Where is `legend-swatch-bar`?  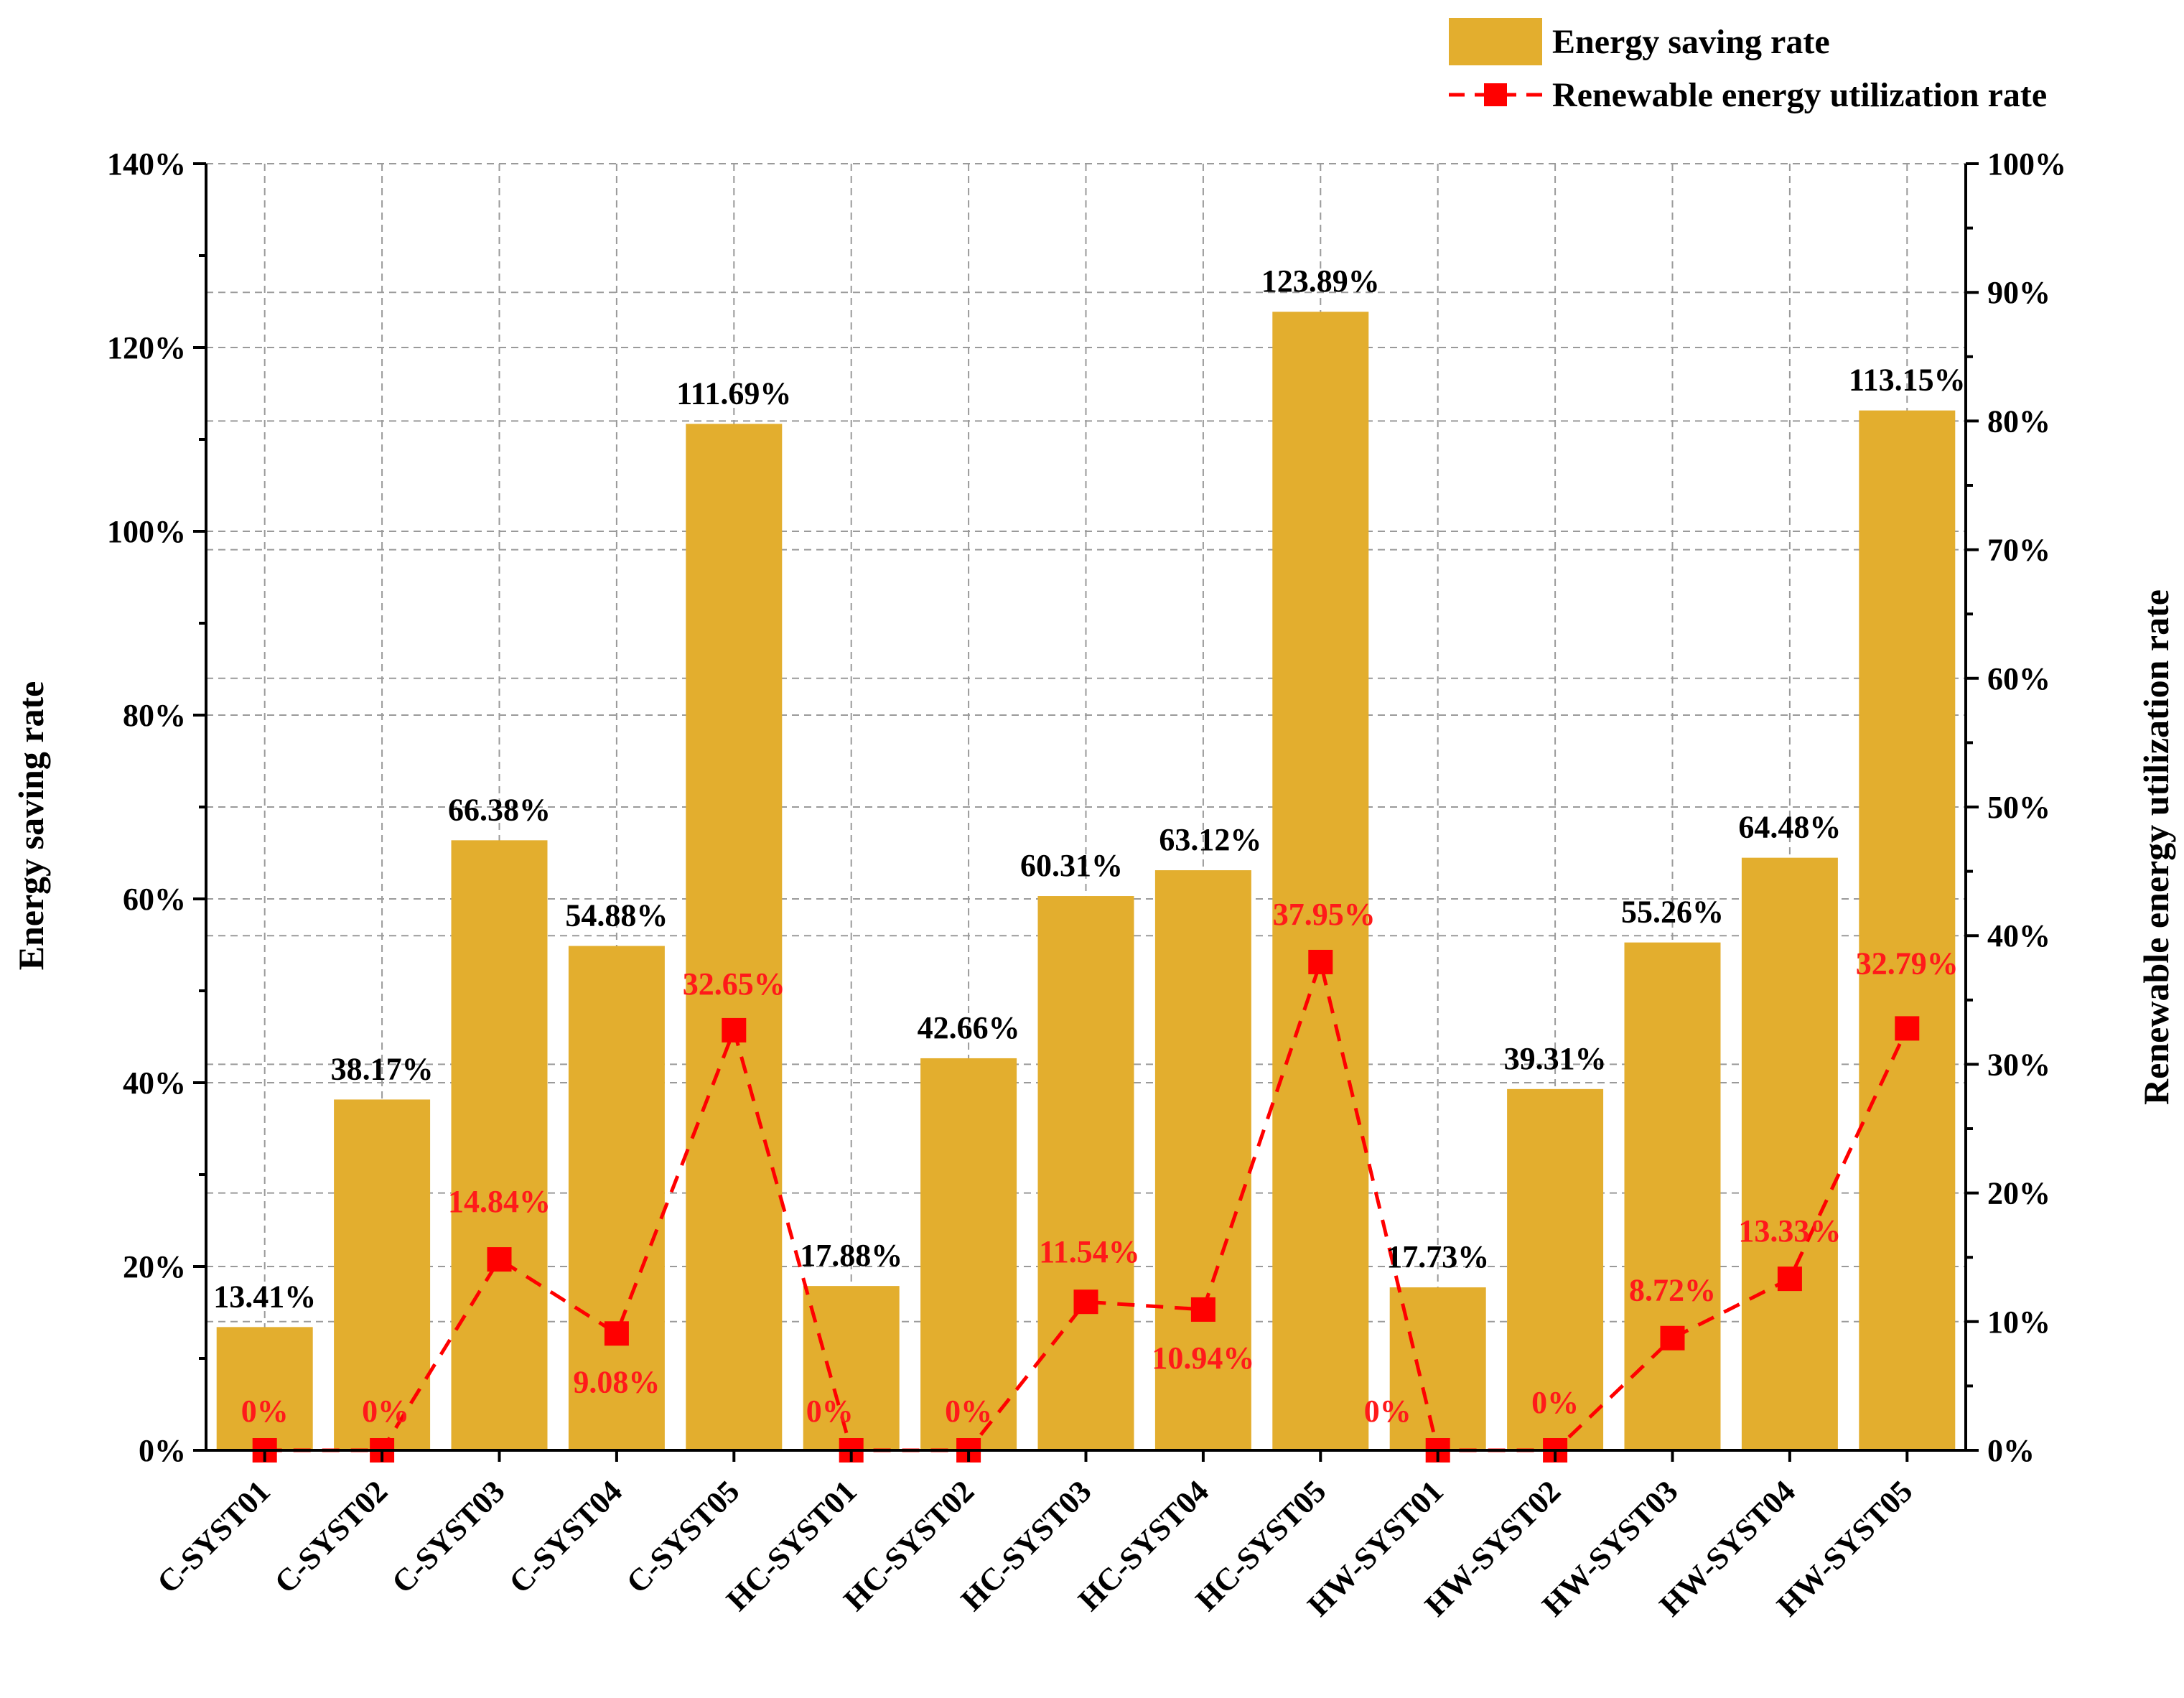 legend-swatch-bar is located at coordinates (1495, 41).